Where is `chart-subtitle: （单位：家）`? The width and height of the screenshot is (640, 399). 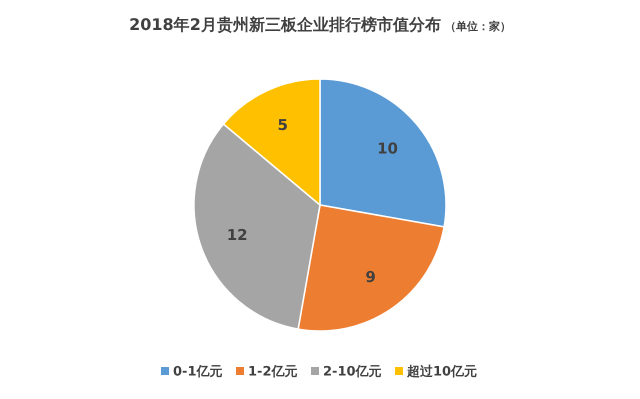 chart-subtitle: （单位：家） is located at coordinates (477, 26).